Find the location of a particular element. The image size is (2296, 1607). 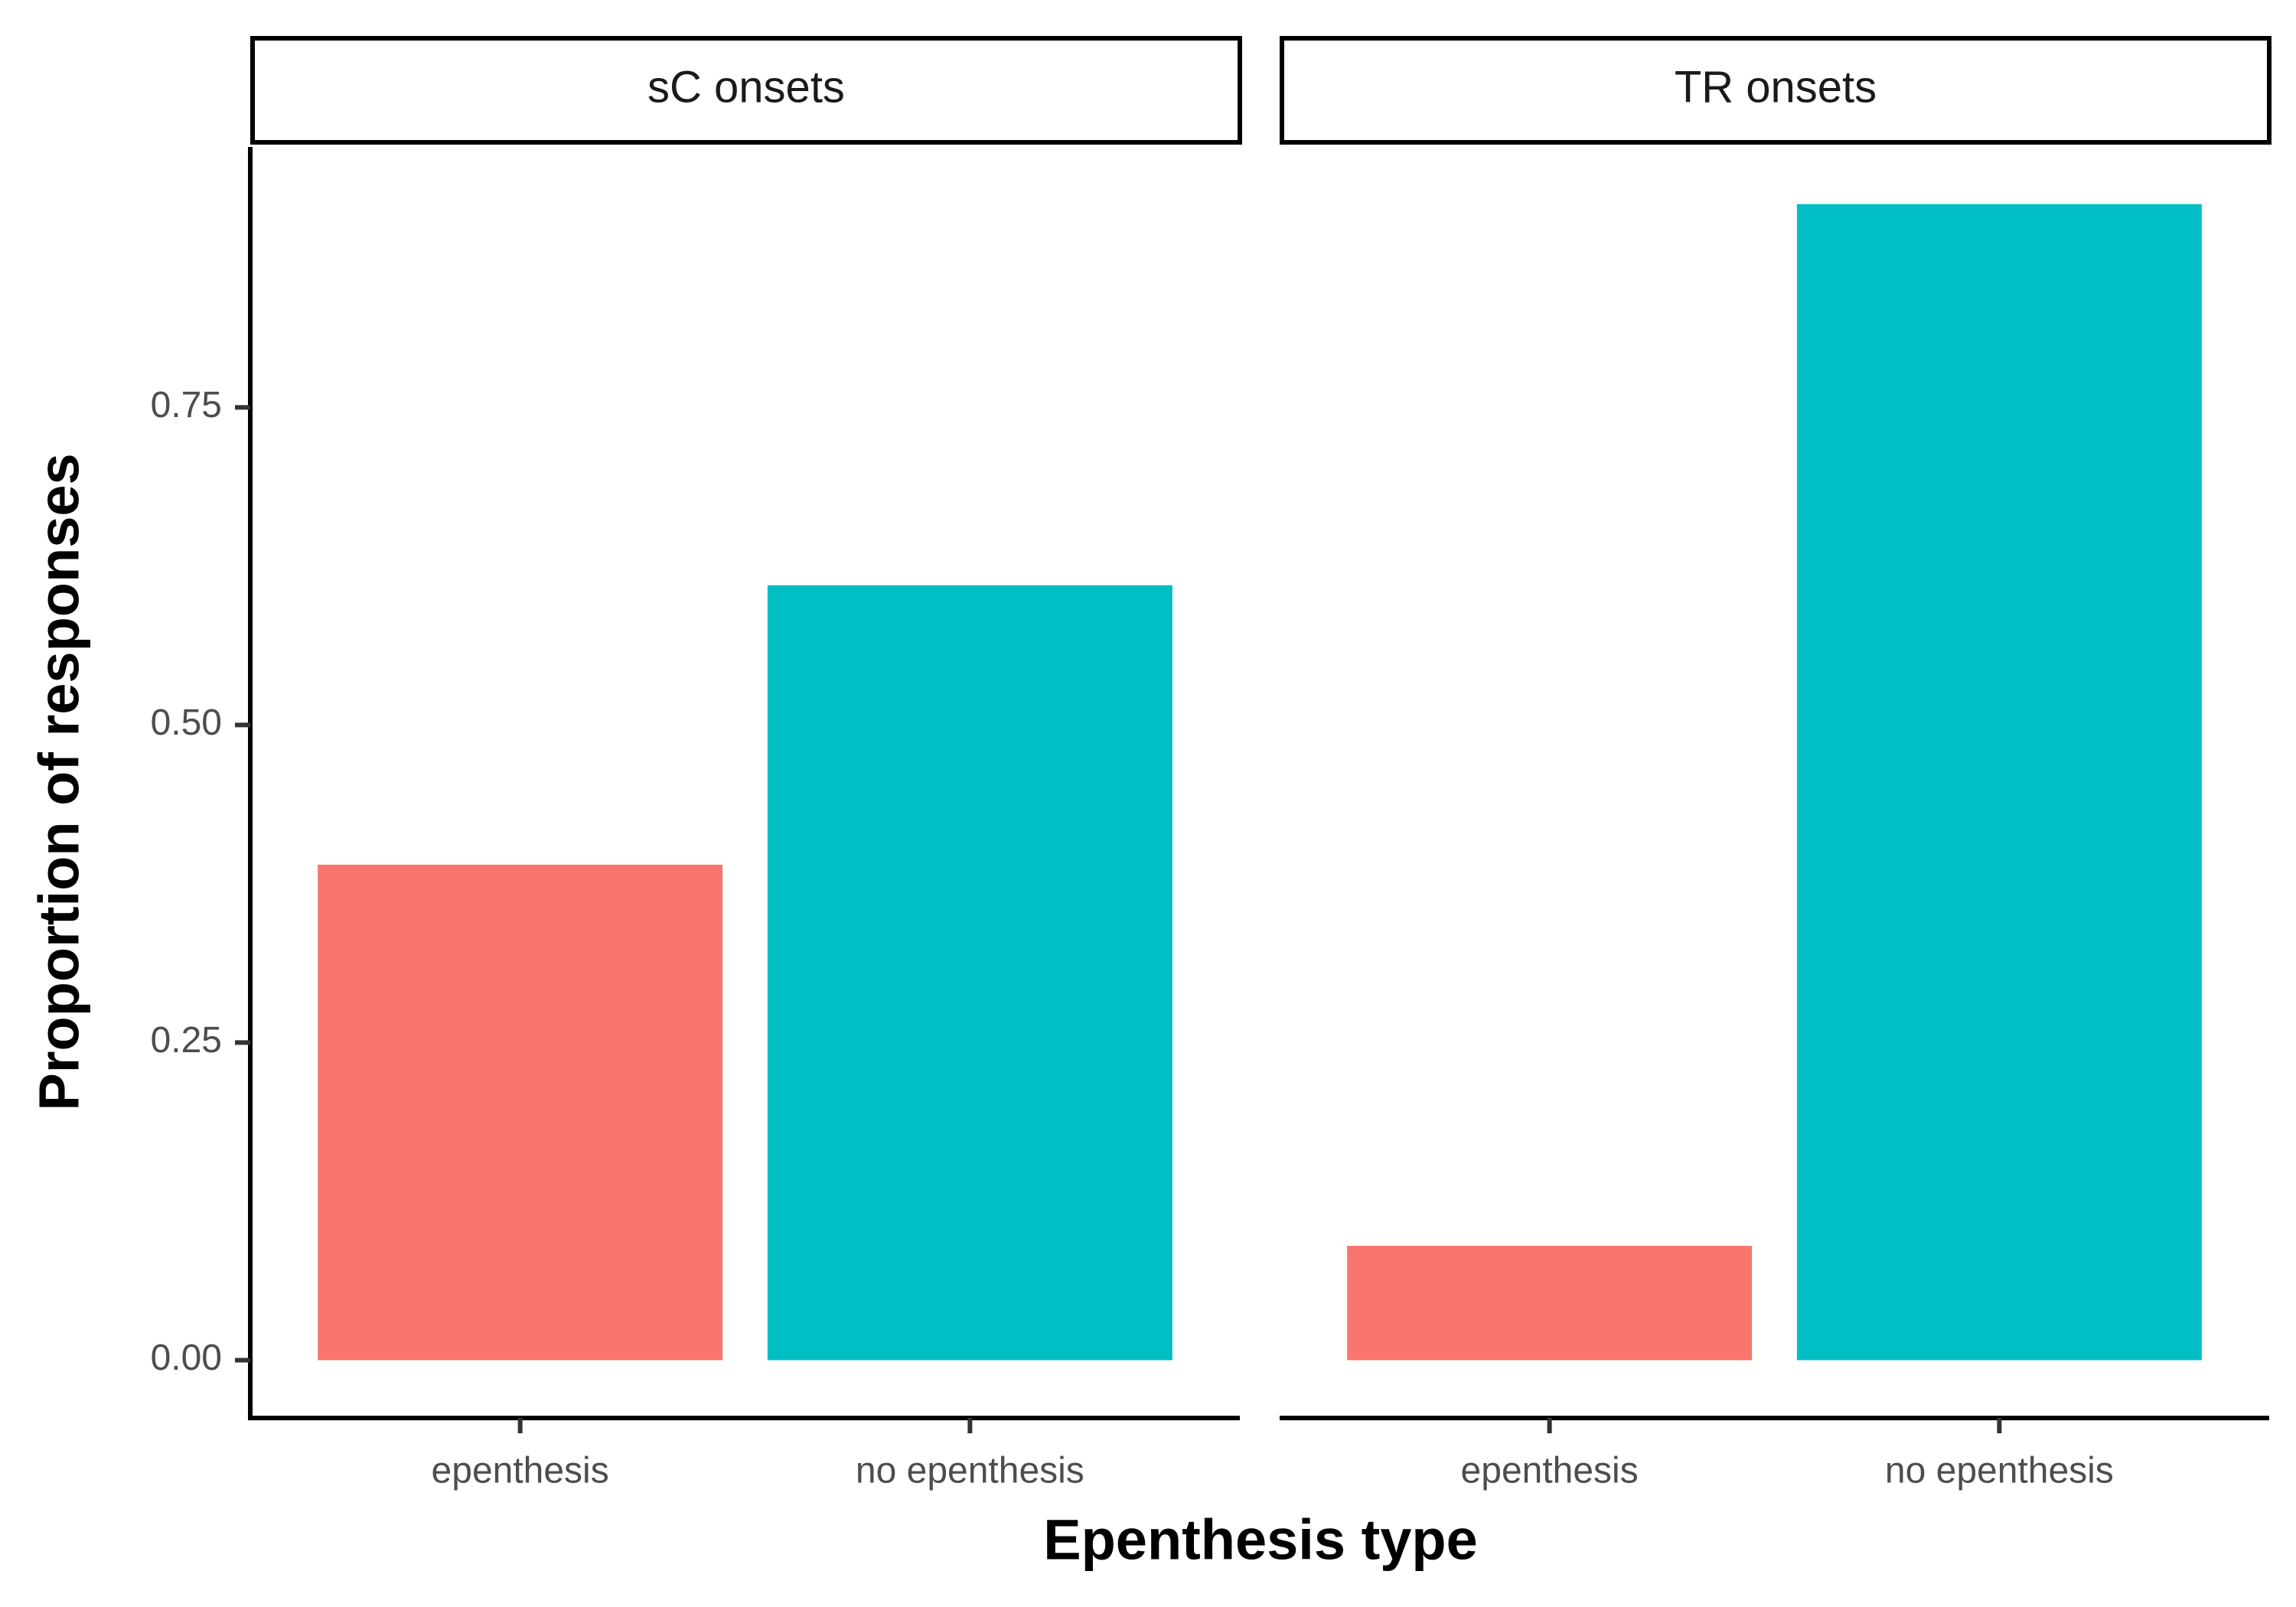

facet-strip-tr is located at coordinates (1776, 90).